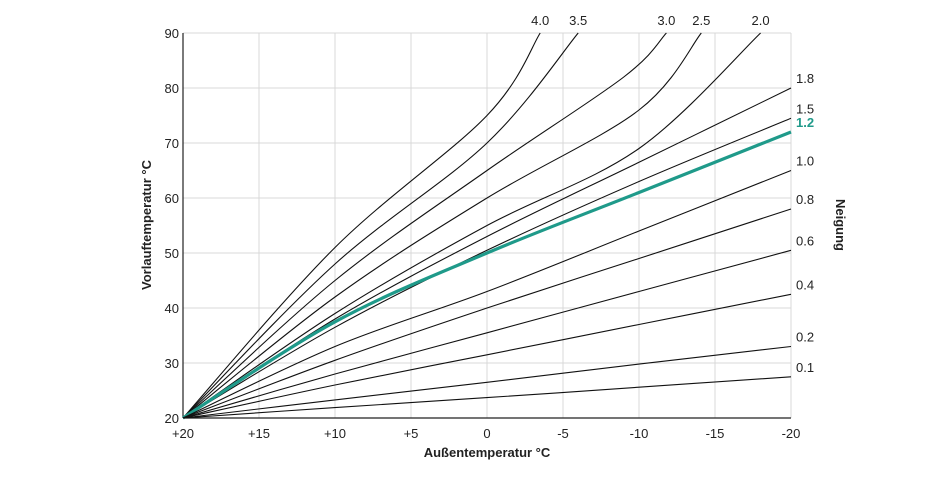 The height and width of the screenshot is (480, 940). Describe the element at coordinates (805, 337) in the screenshot. I see `curve-label-0-2: 0.2` at that location.